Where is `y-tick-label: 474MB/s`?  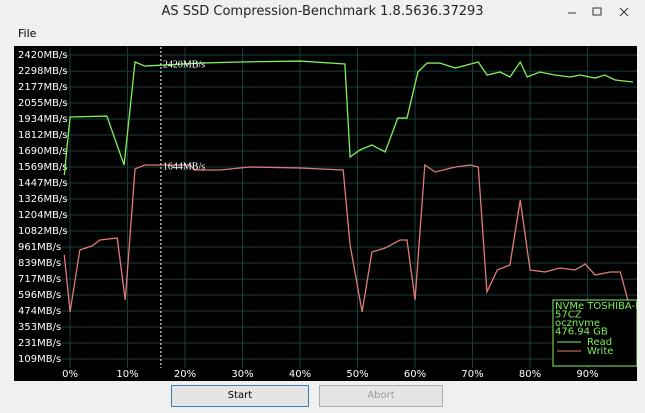 y-tick-label: 474MB/s is located at coordinates (39, 311).